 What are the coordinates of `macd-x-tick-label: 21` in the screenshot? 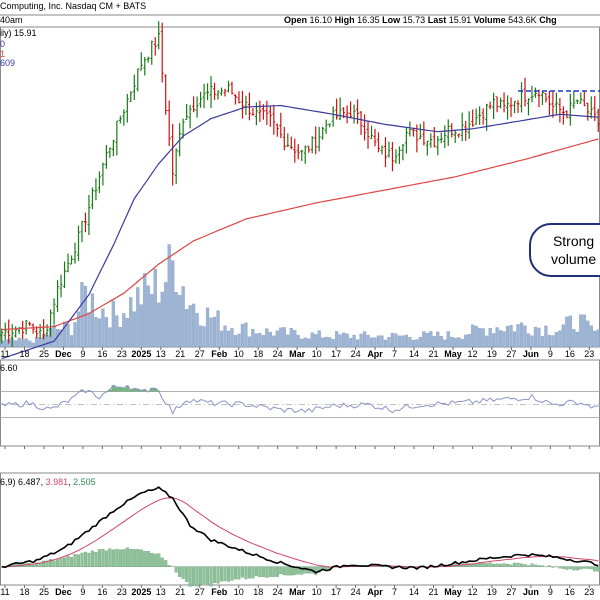 It's located at (180, 592).